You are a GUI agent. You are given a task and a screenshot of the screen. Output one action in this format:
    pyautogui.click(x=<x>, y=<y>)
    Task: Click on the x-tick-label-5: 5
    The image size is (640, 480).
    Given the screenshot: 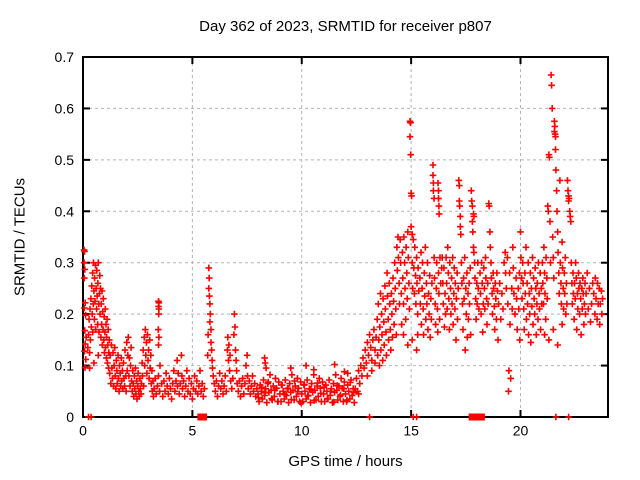 What is the action you would take?
    pyautogui.click(x=192, y=430)
    